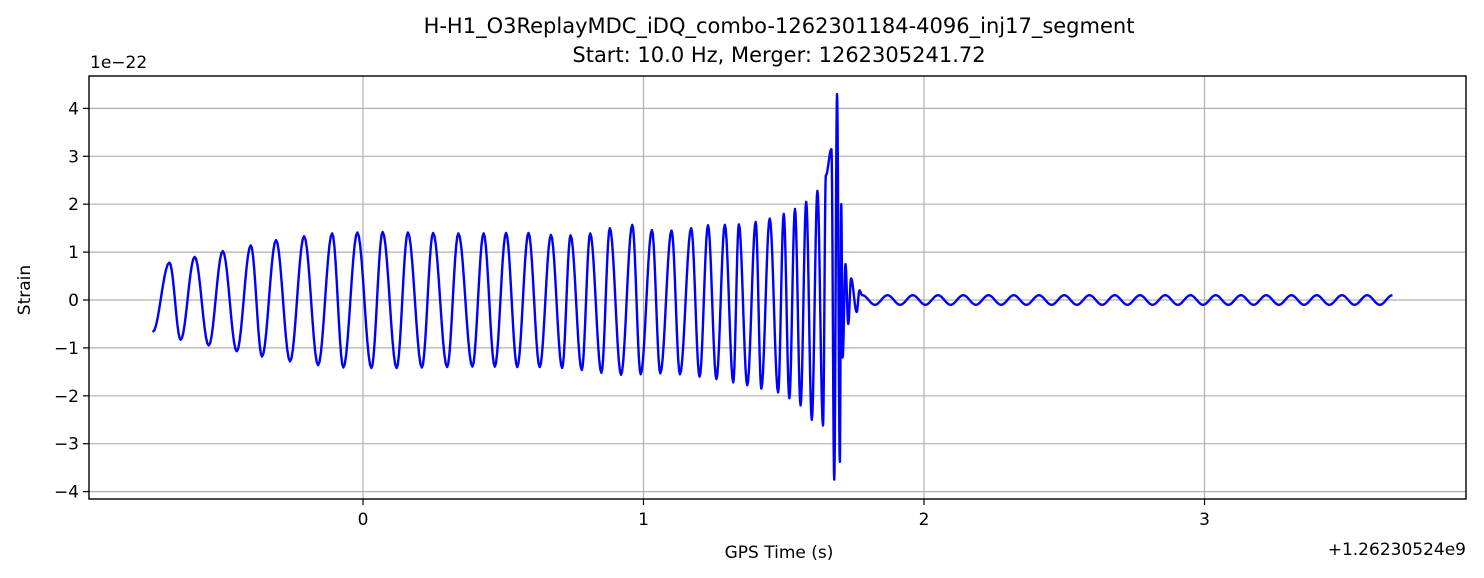  Describe the element at coordinates (73, 301) in the screenshot. I see `y-tick-label: 0` at that location.